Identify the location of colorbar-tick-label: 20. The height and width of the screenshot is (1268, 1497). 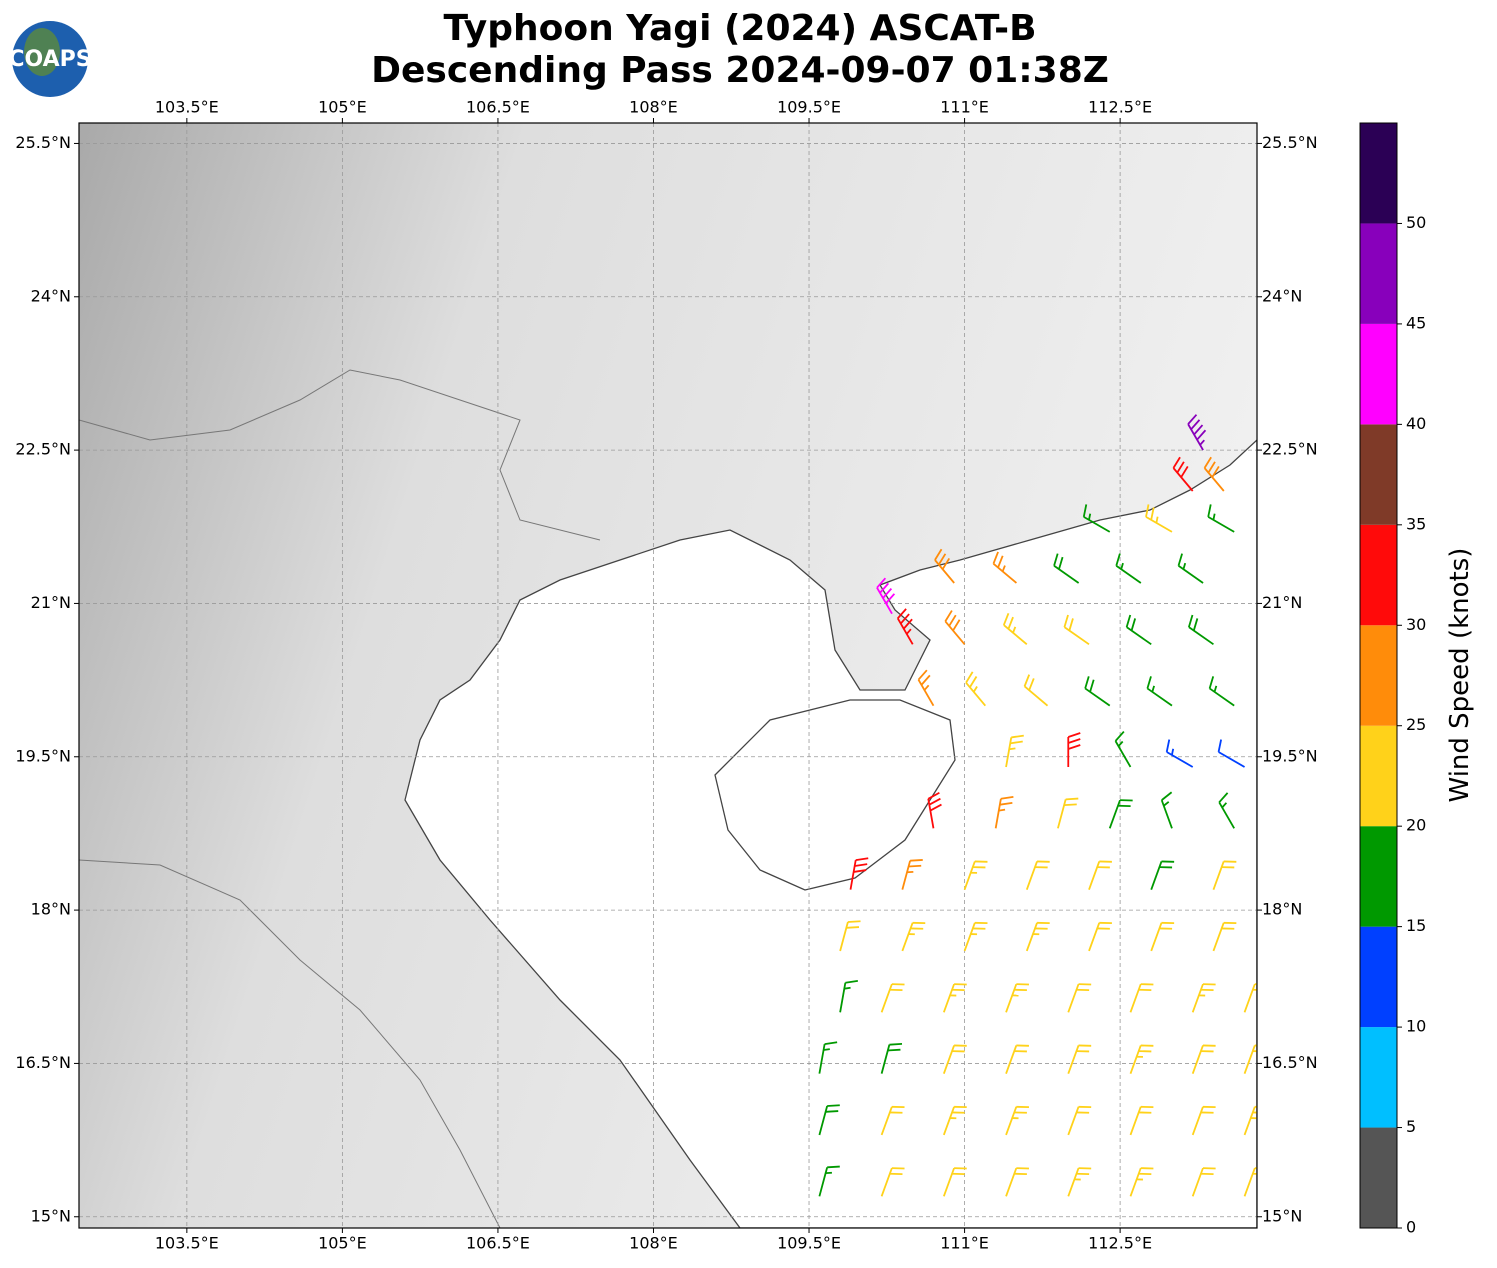
(1416, 825).